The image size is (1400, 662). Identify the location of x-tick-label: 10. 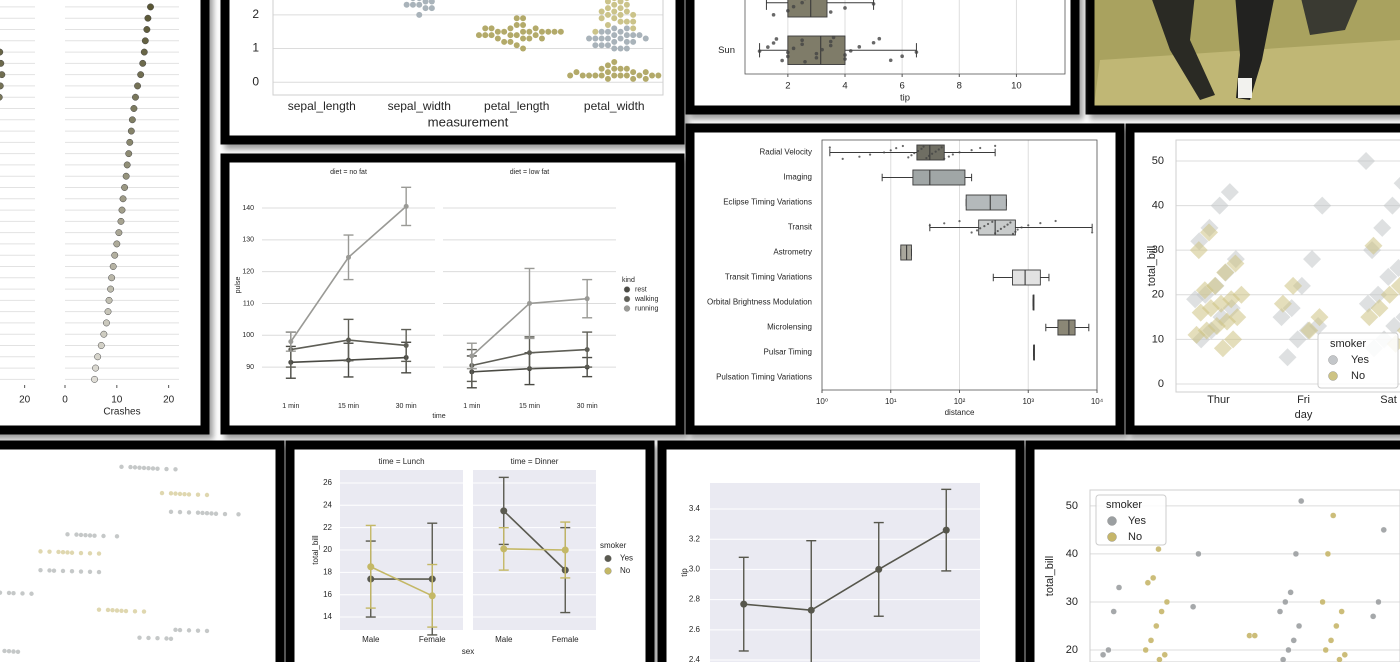
(1016, 86).